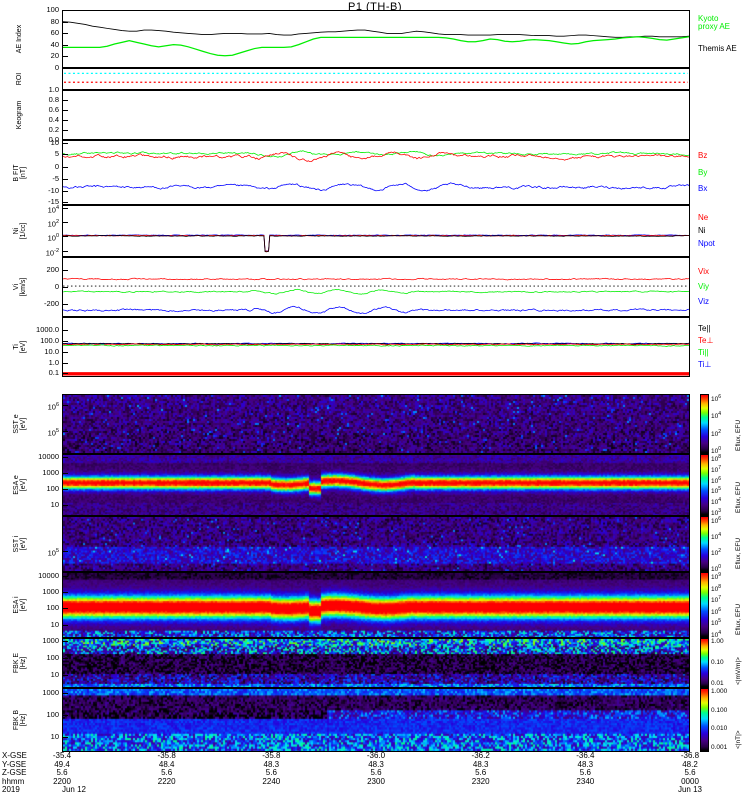 The height and width of the screenshot is (800, 750). I want to click on legend-ae-index-ThemisAE: Themis AE, so click(717, 48).